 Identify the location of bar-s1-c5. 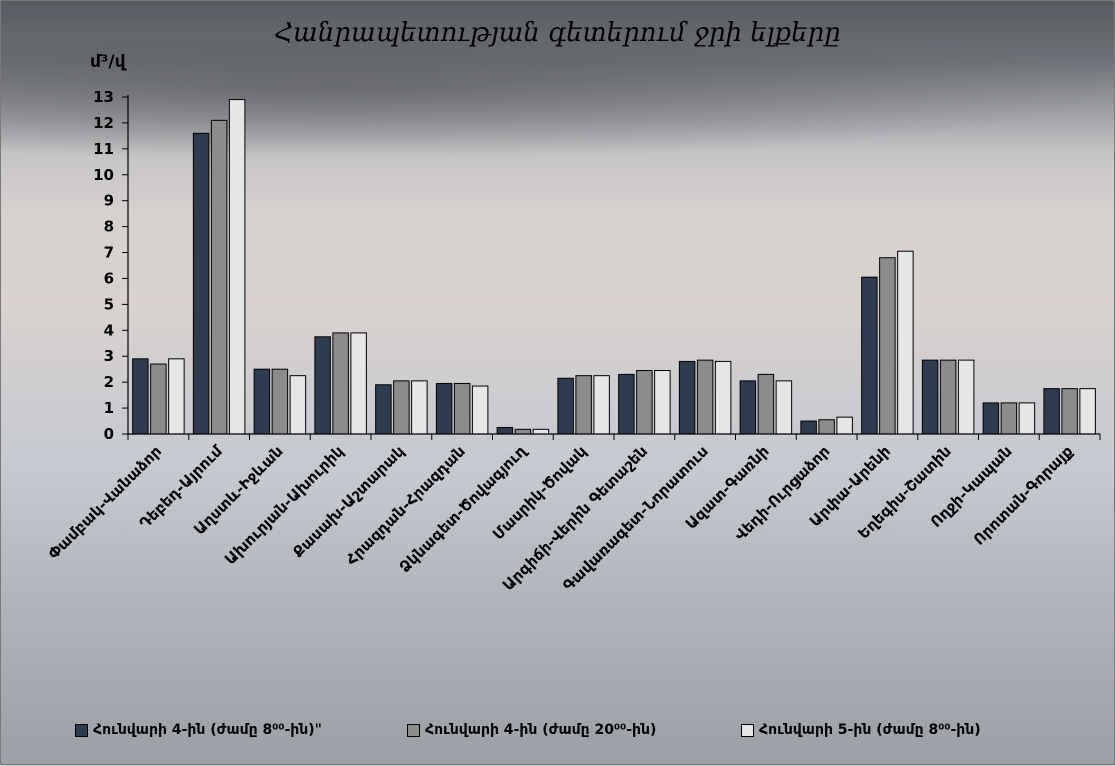
(383, 409).